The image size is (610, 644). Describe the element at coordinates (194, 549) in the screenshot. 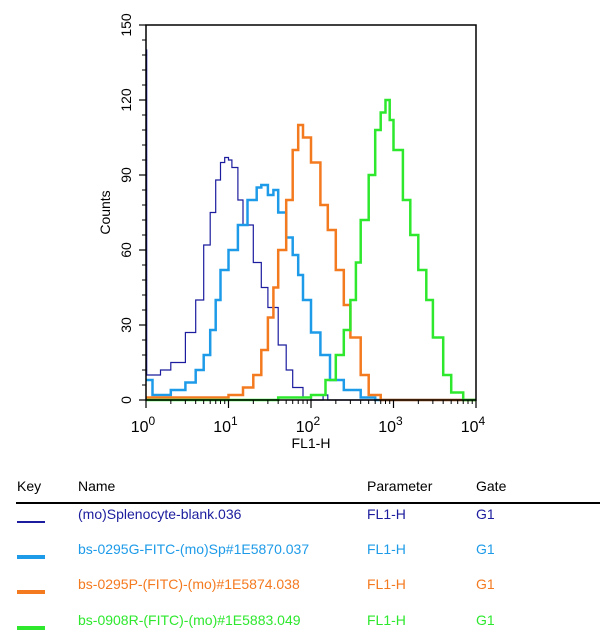

I see `legend-name: bs-0295G-FITC-(mo)Sp#1E5870.037` at that location.